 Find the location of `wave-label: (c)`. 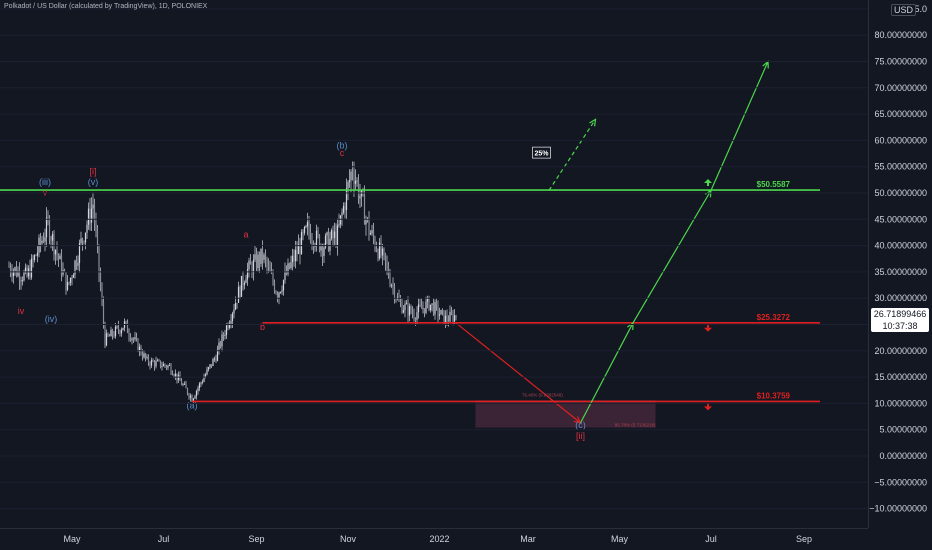

wave-label: (c) is located at coordinates (580, 425).